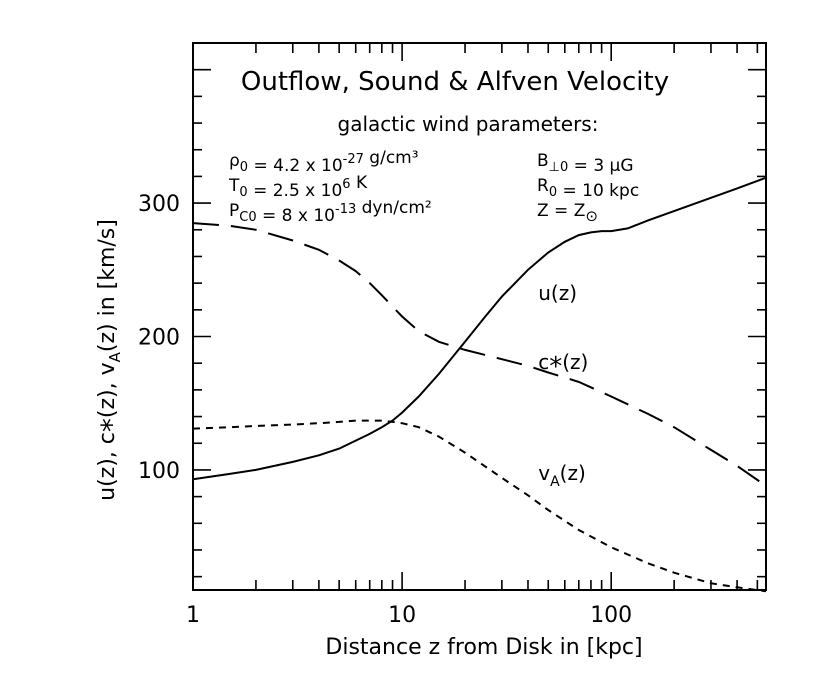 The height and width of the screenshot is (687, 830). I want to click on ylabel-star: *, so click(111, 425).